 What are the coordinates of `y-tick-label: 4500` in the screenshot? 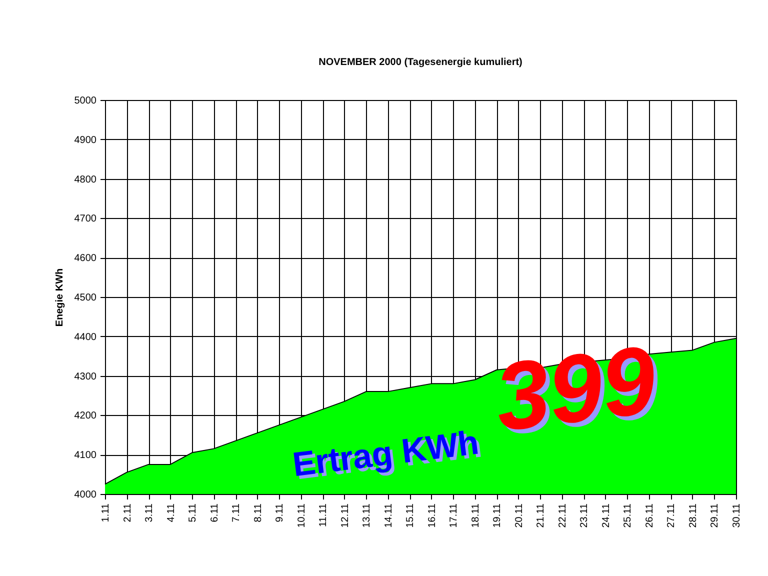 It's located at (85, 298).